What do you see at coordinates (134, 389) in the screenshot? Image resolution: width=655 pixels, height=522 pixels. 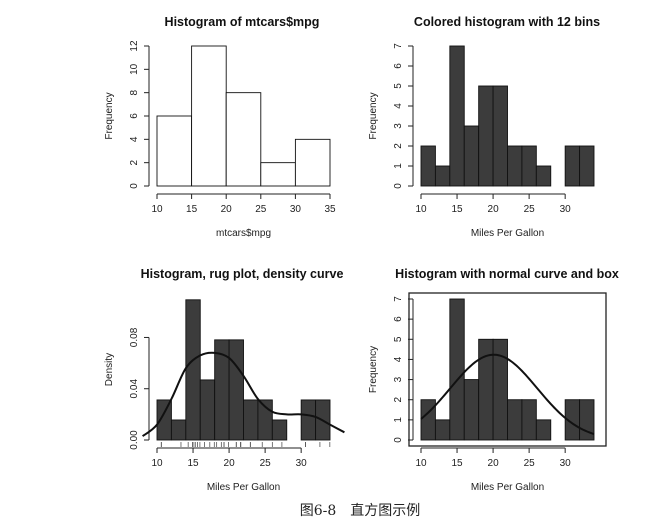 I see `y-tick-label: 0.04` at bounding box center [134, 389].